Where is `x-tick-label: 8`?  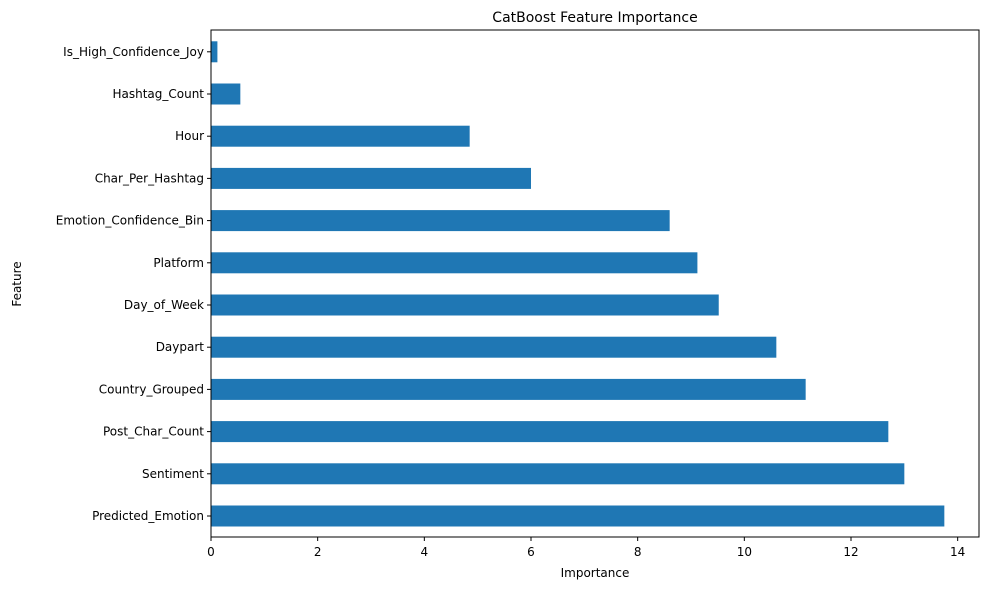 x-tick-label: 8 is located at coordinates (638, 552).